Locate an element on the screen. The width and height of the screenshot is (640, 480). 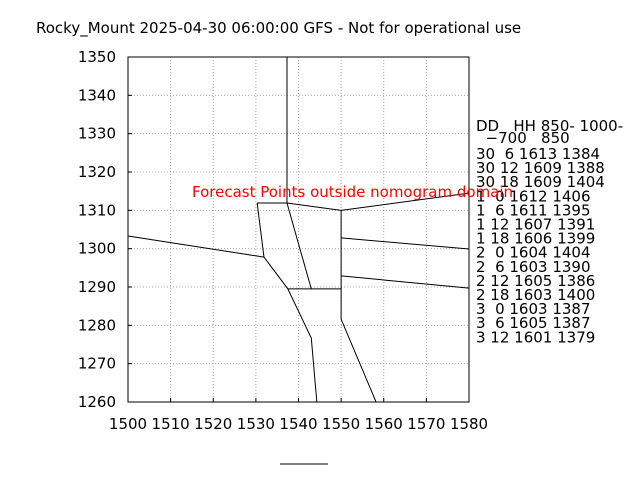
x-tick-label: 1560 is located at coordinates (384, 424).